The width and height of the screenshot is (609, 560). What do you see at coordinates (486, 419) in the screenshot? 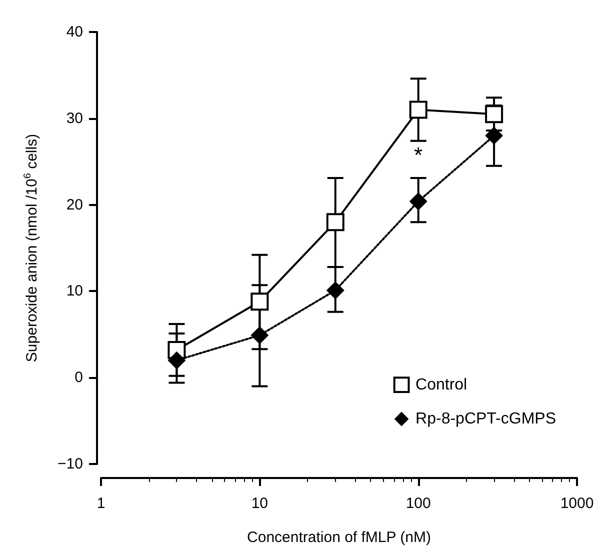
I see `legend-label: Rp-8-pCPT-cGMPS` at bounding box center [486, 419].